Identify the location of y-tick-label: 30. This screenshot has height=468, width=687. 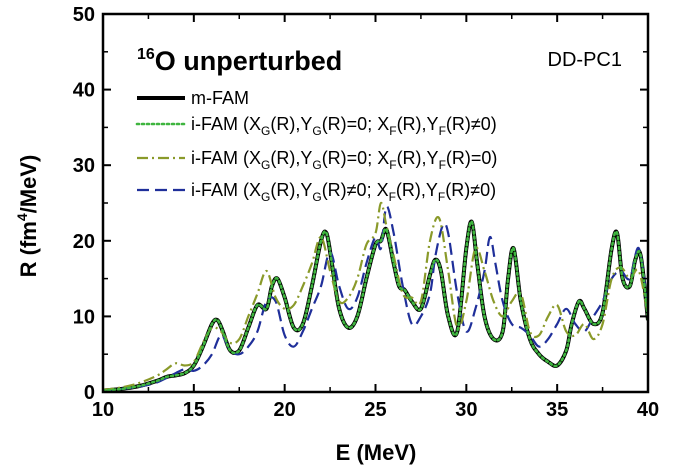
(84, 166).